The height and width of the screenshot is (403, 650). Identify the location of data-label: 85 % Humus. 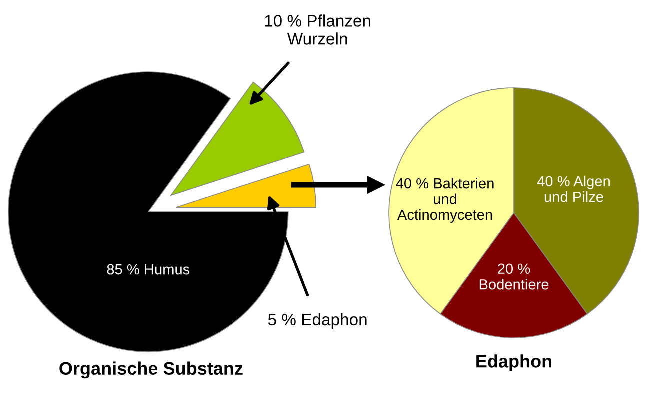
(148, 269).